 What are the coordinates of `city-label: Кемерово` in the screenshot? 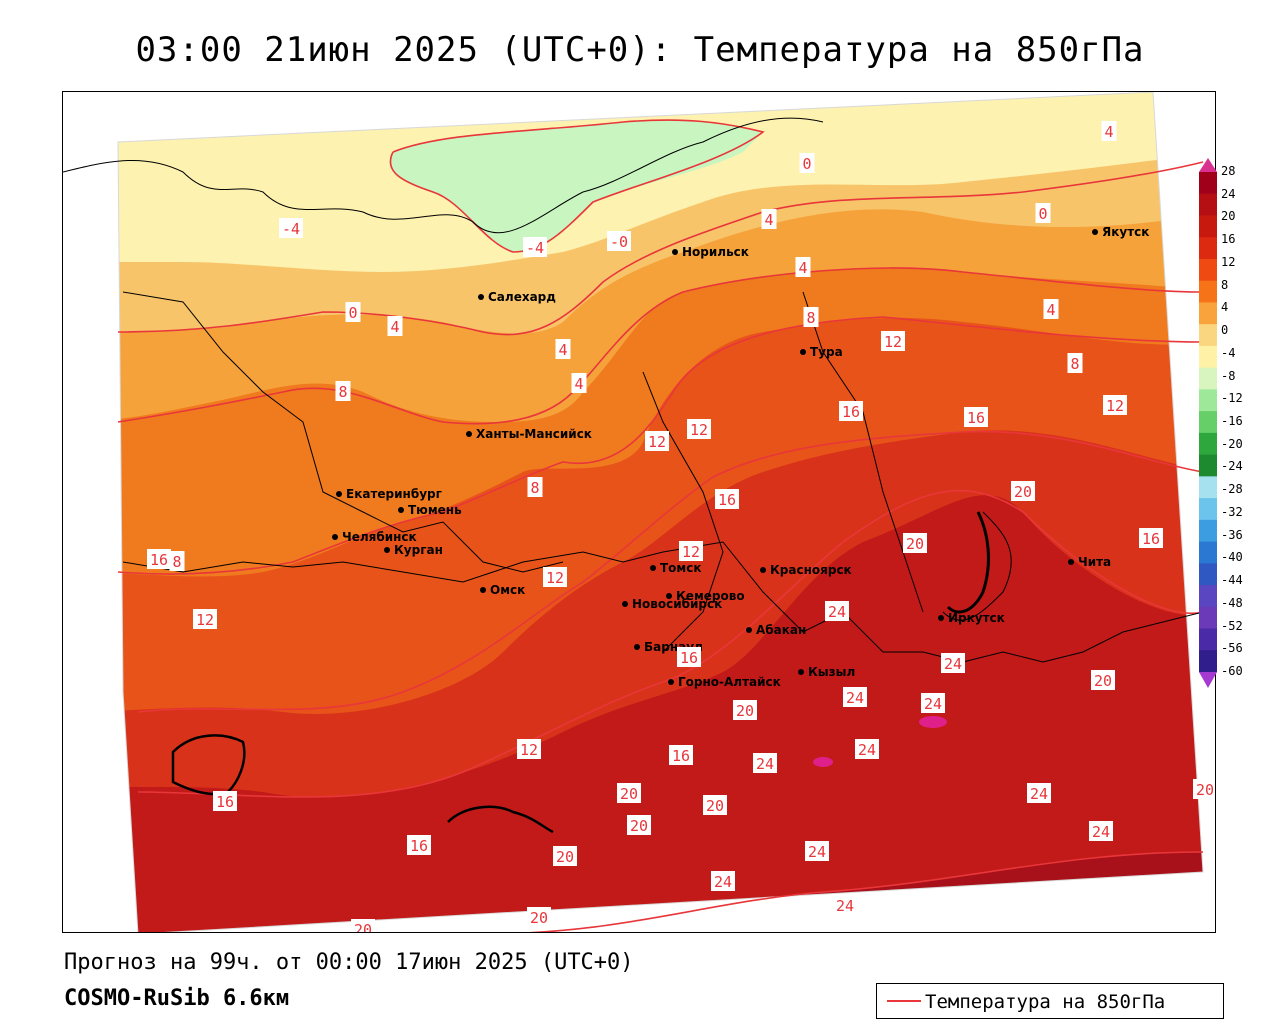 It's located at (710, 596).